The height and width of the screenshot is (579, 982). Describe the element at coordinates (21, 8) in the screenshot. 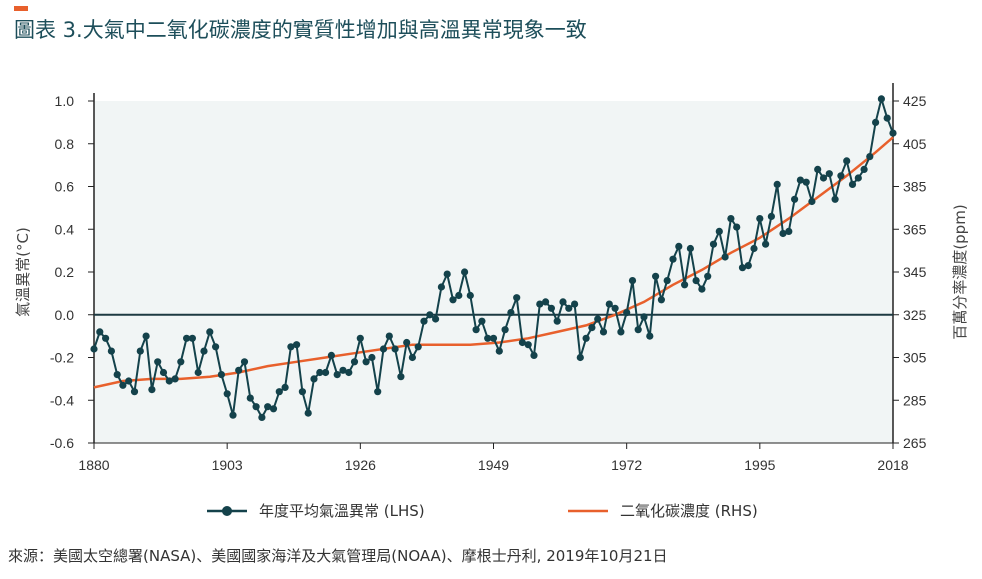

I see `title-accent-bar` at that location.